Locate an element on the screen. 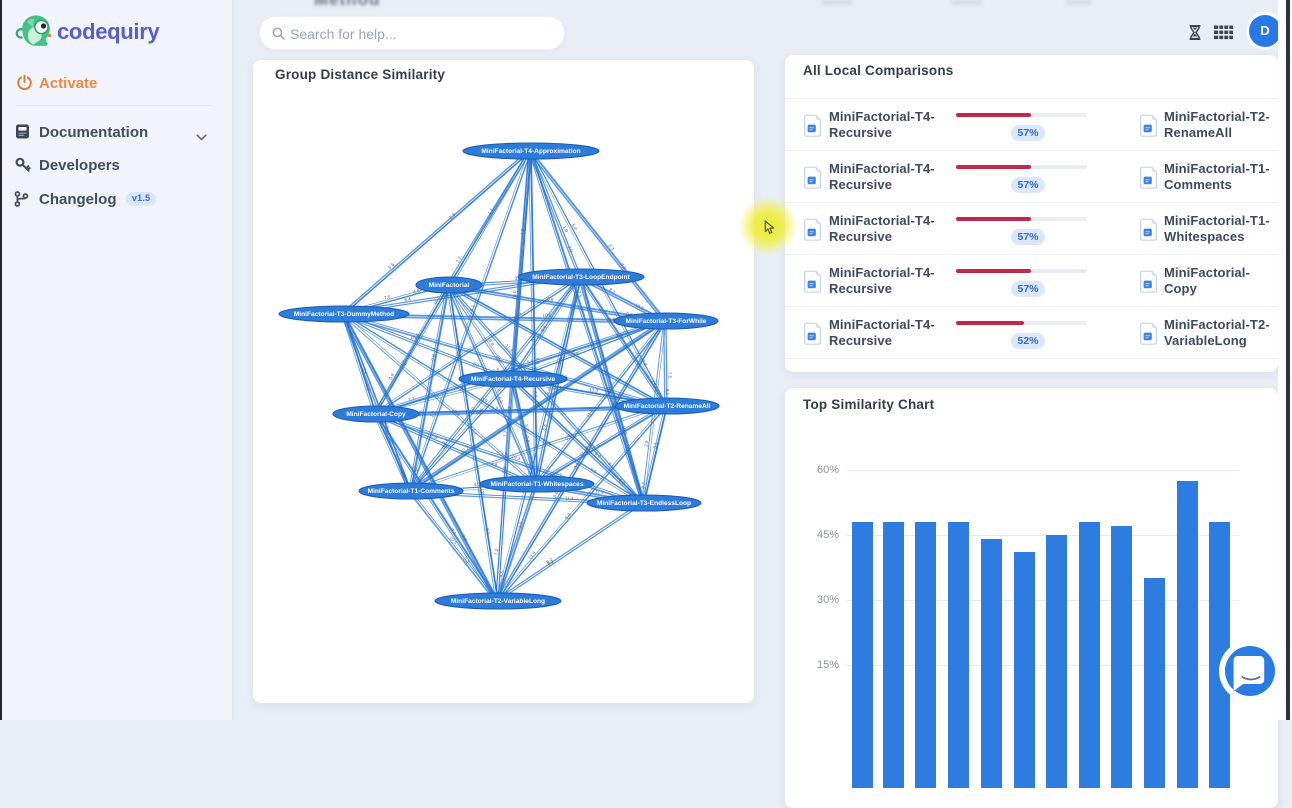 Image resolution: width=1292 pixels, height=808 pixels. svg-text: 8.7 is located at coordinates (464, 388).